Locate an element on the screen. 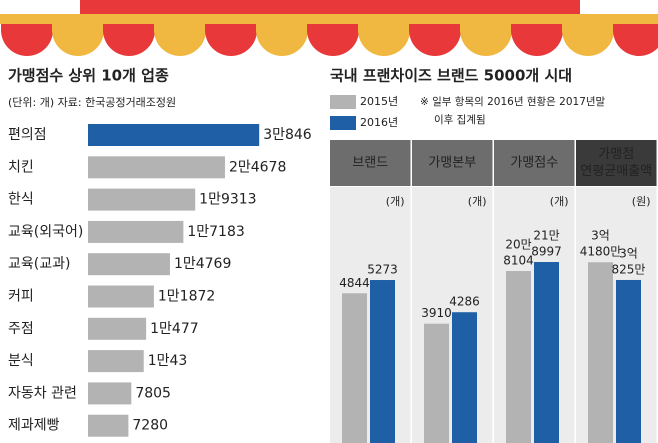 Image resolution: width=658 pixels, height=443 pixels. value-label: 7280 is located at coordinates (150, 426).